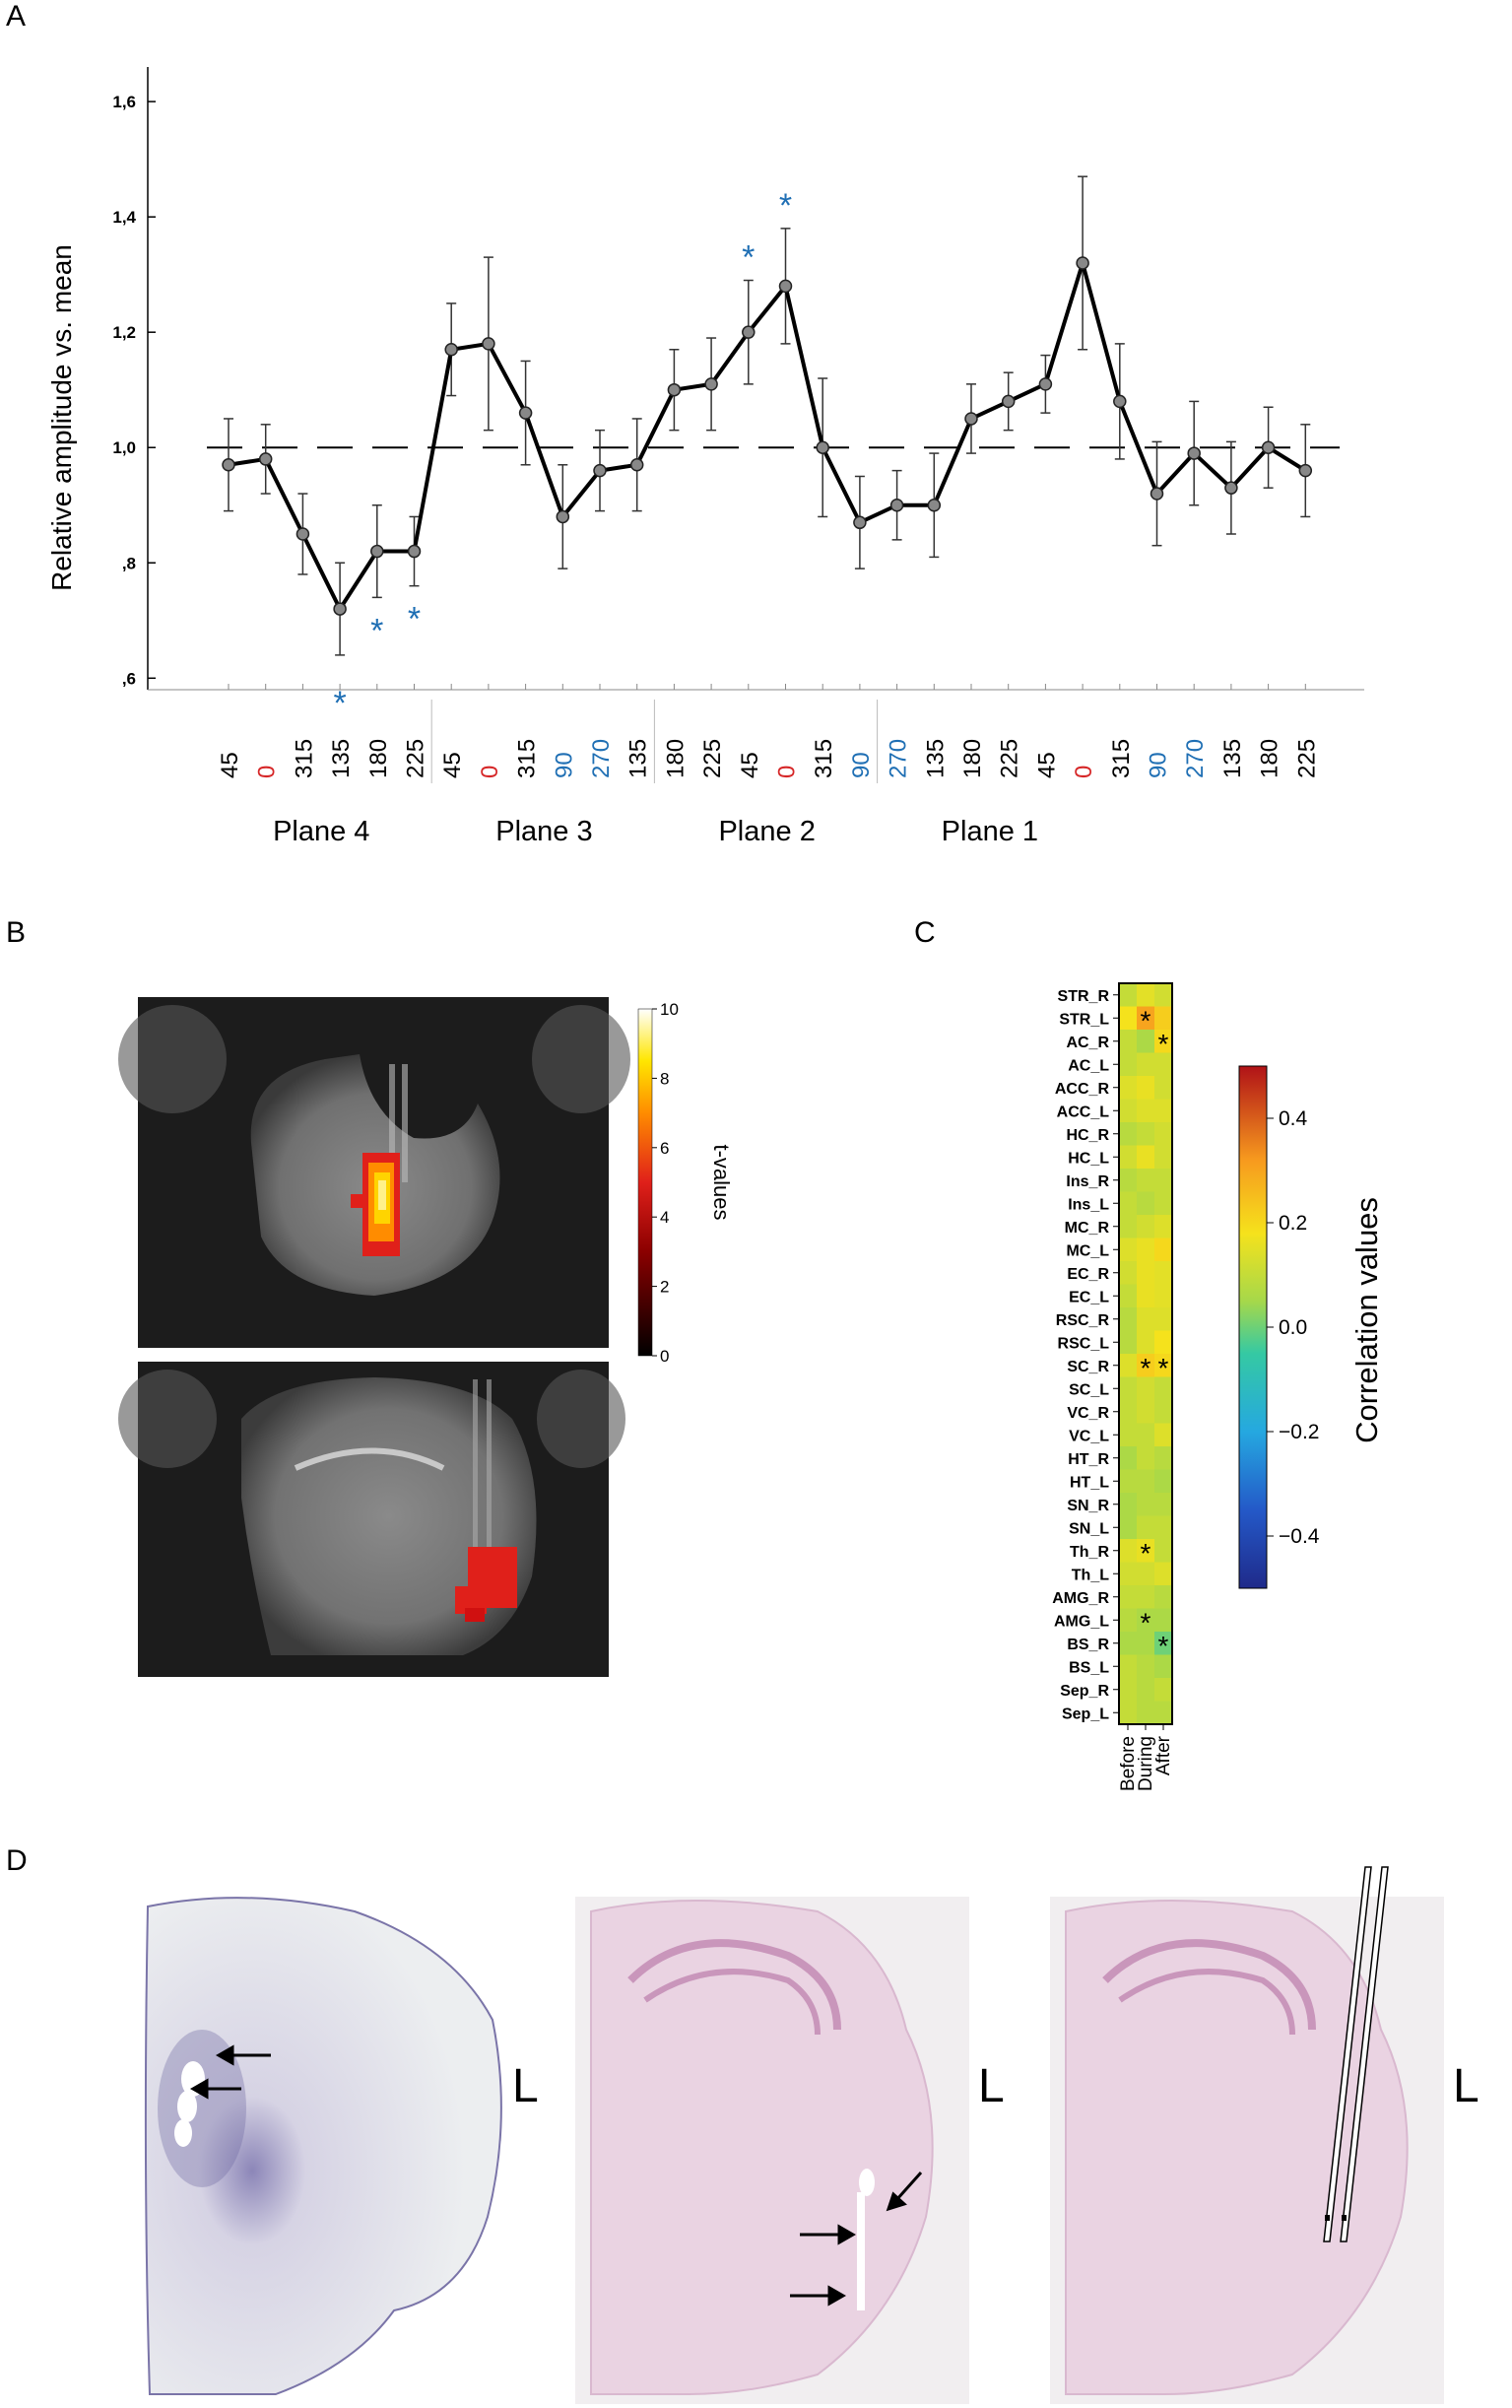 The width and height of the screenshot is (1512, 2408). What do you see at coordinates (721, 1182) in the screenshot?
I see `t-colorbar-label: t-values` at bounding box center [721, 1182].